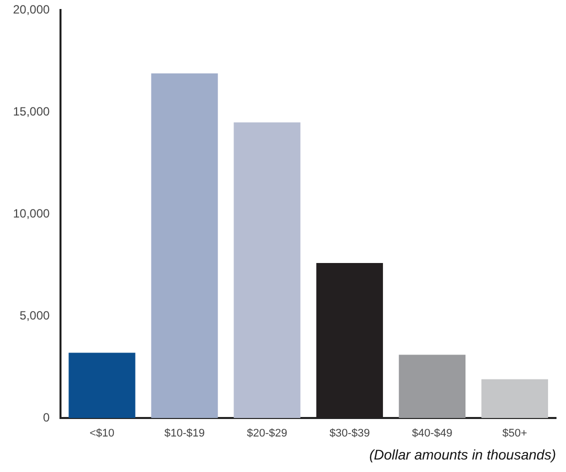  What do you see at coordinates (462, 454) in the screenshot?
I see `x-axis-title: (Dollar amounts in thousands)` at bounding box center [462, 454].